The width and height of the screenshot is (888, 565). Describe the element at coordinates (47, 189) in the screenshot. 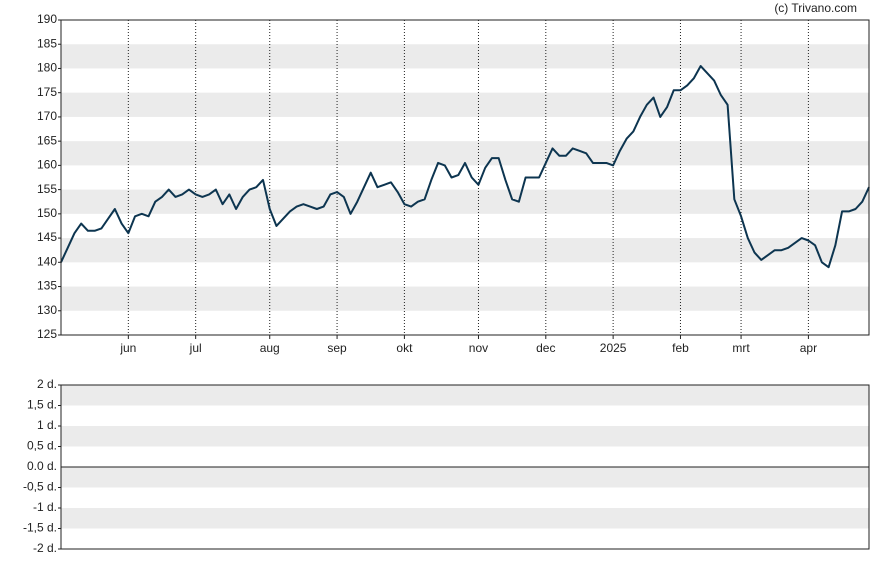

I see `y-tick-label: 155` at that location.